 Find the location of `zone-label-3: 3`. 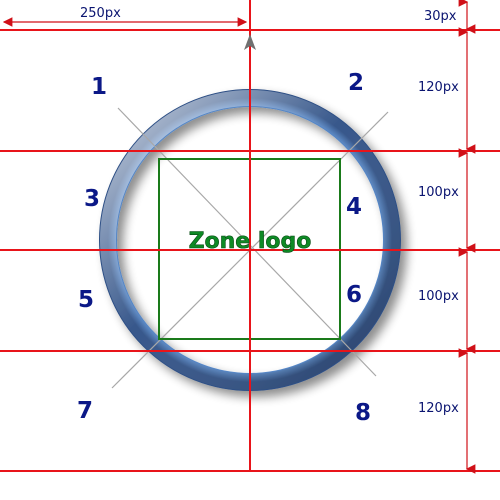

zone-label-3: 3 is located at coordinates (92, 199).